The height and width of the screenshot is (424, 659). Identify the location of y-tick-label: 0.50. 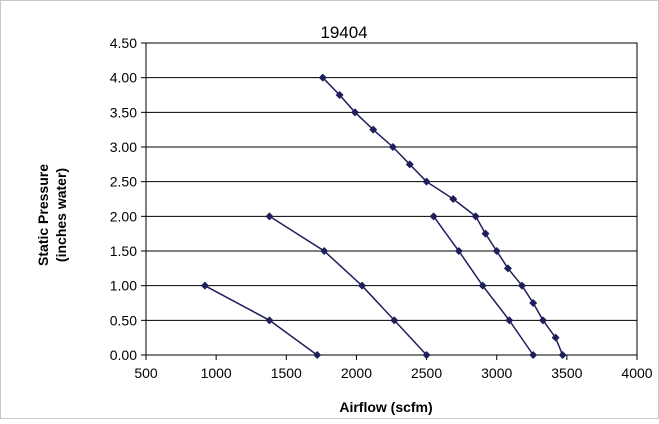
(123, 320).